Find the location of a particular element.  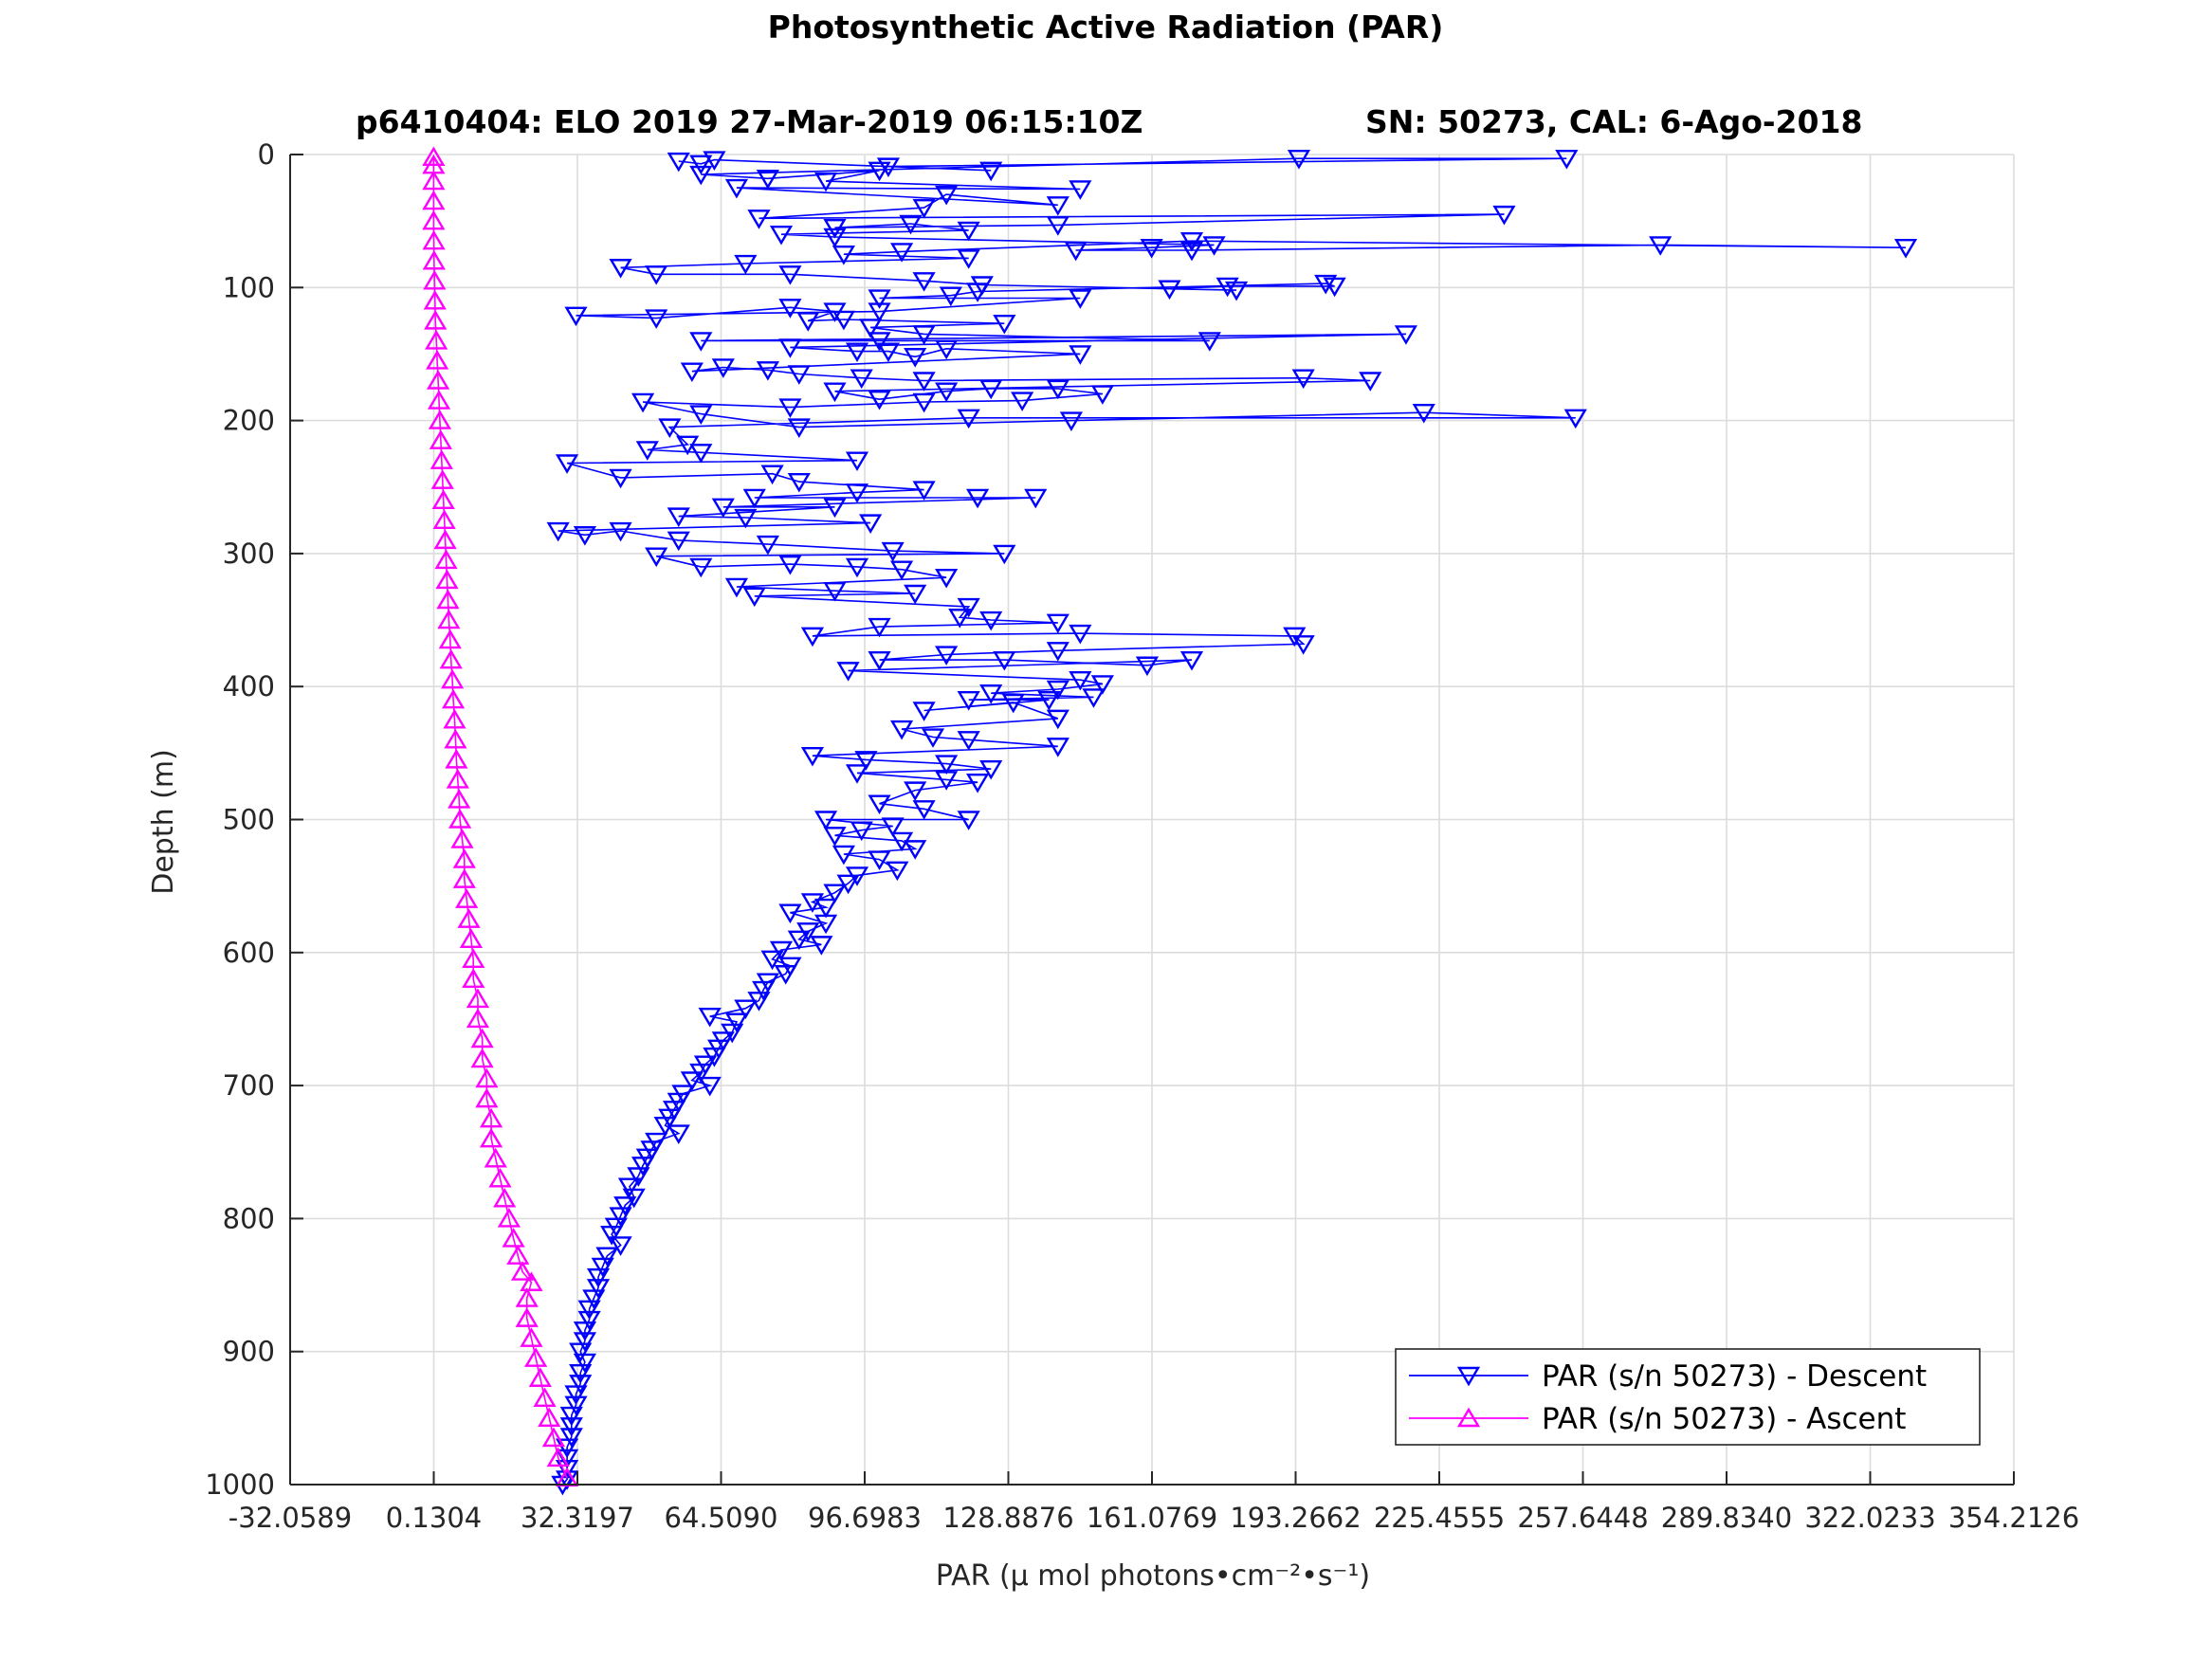

y-tick-label: 400 is located at coordinates (249, 686).